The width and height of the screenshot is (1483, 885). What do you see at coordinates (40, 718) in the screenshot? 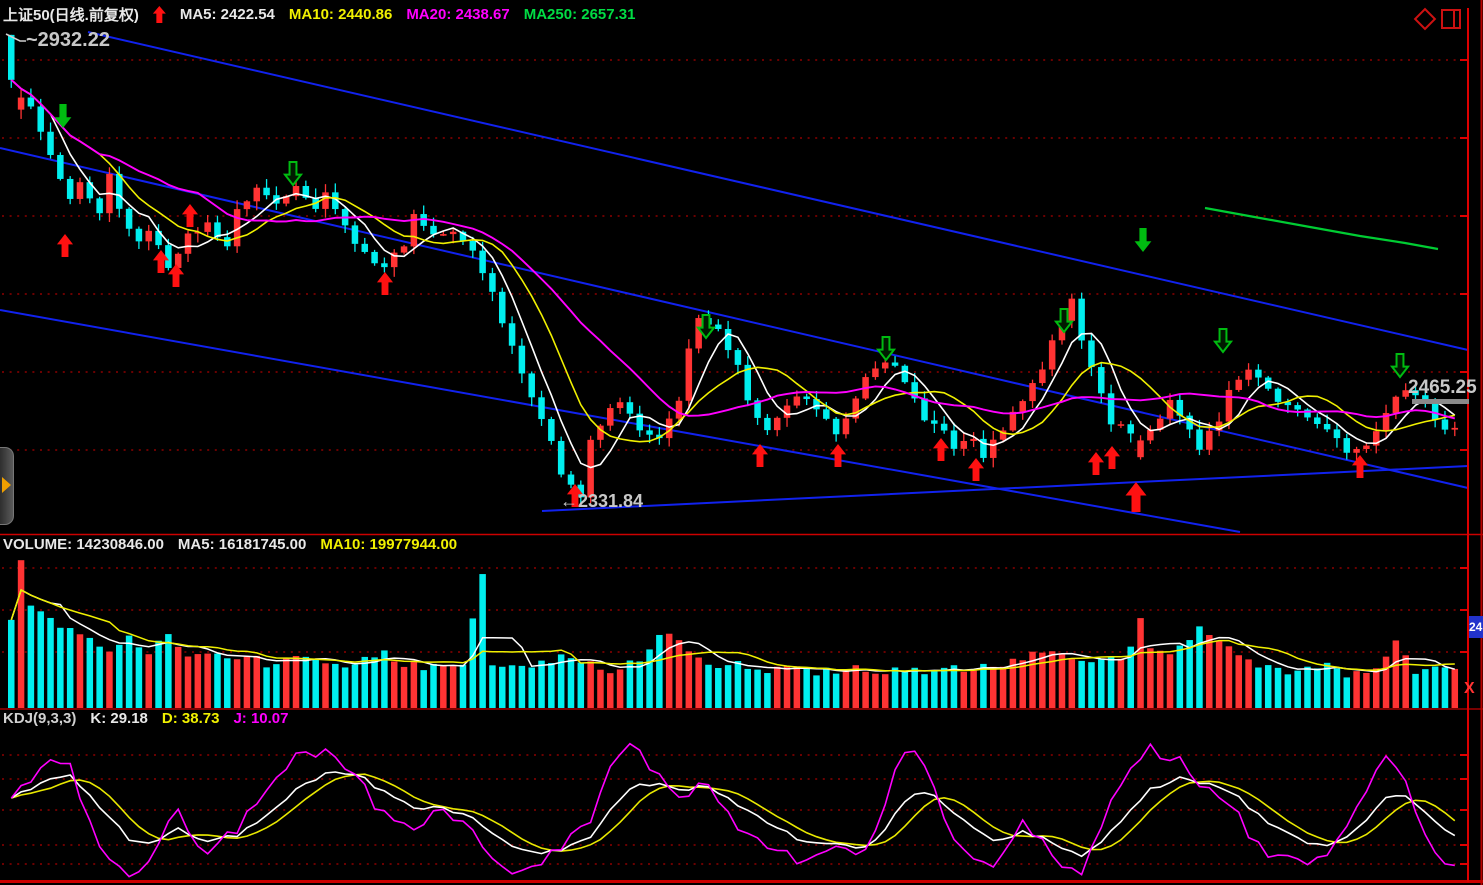
I see `kdj-name: KDJ(9,3,3)` at bounding box center [40, 718].